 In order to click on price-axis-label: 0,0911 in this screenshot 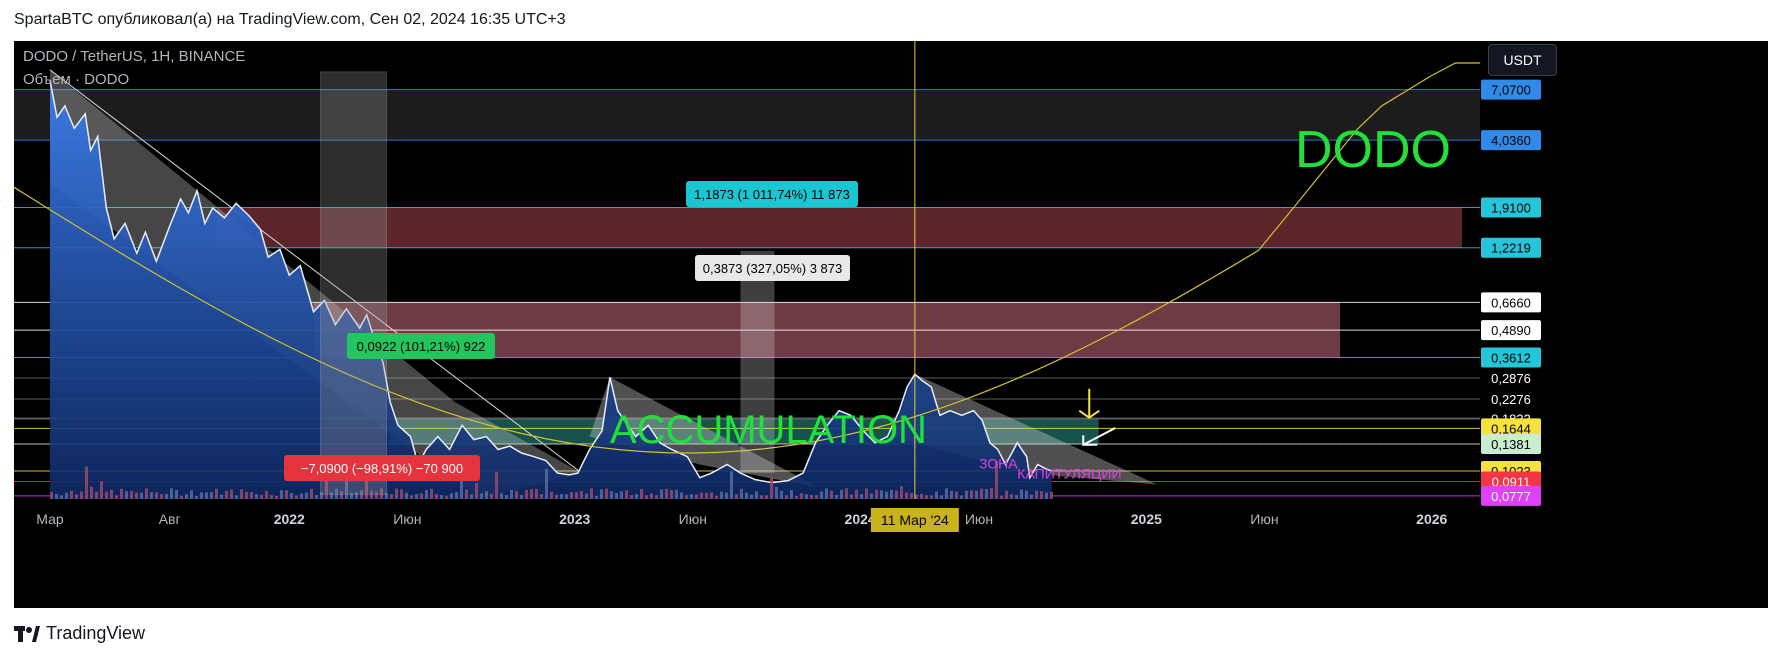, I will do `click(1511, 481)`.